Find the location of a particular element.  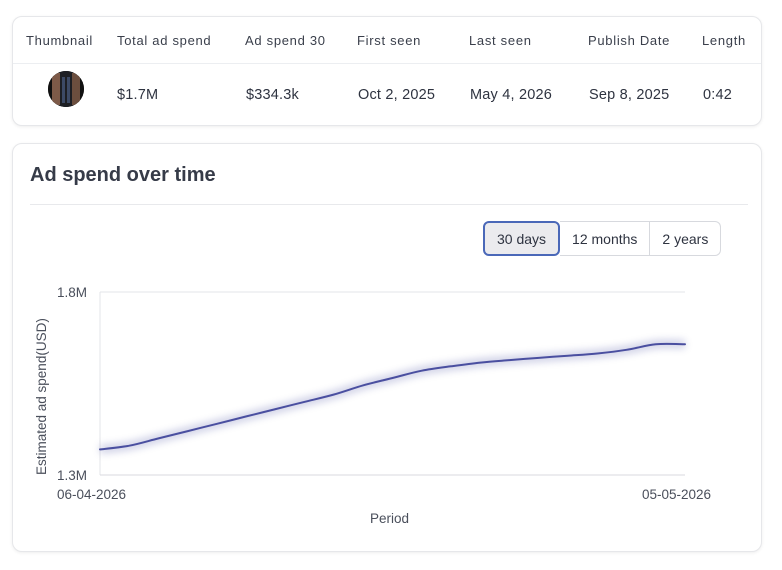

x-axis-title: Period is located at coordinates (389, 518).